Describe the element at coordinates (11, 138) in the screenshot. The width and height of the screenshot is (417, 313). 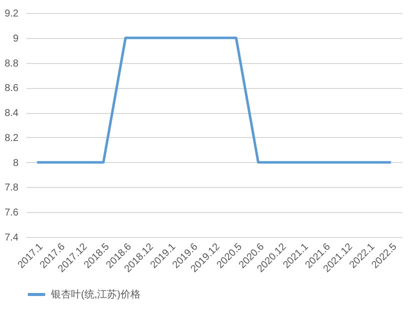
I see `y-tick-label: 8.2` at that location.